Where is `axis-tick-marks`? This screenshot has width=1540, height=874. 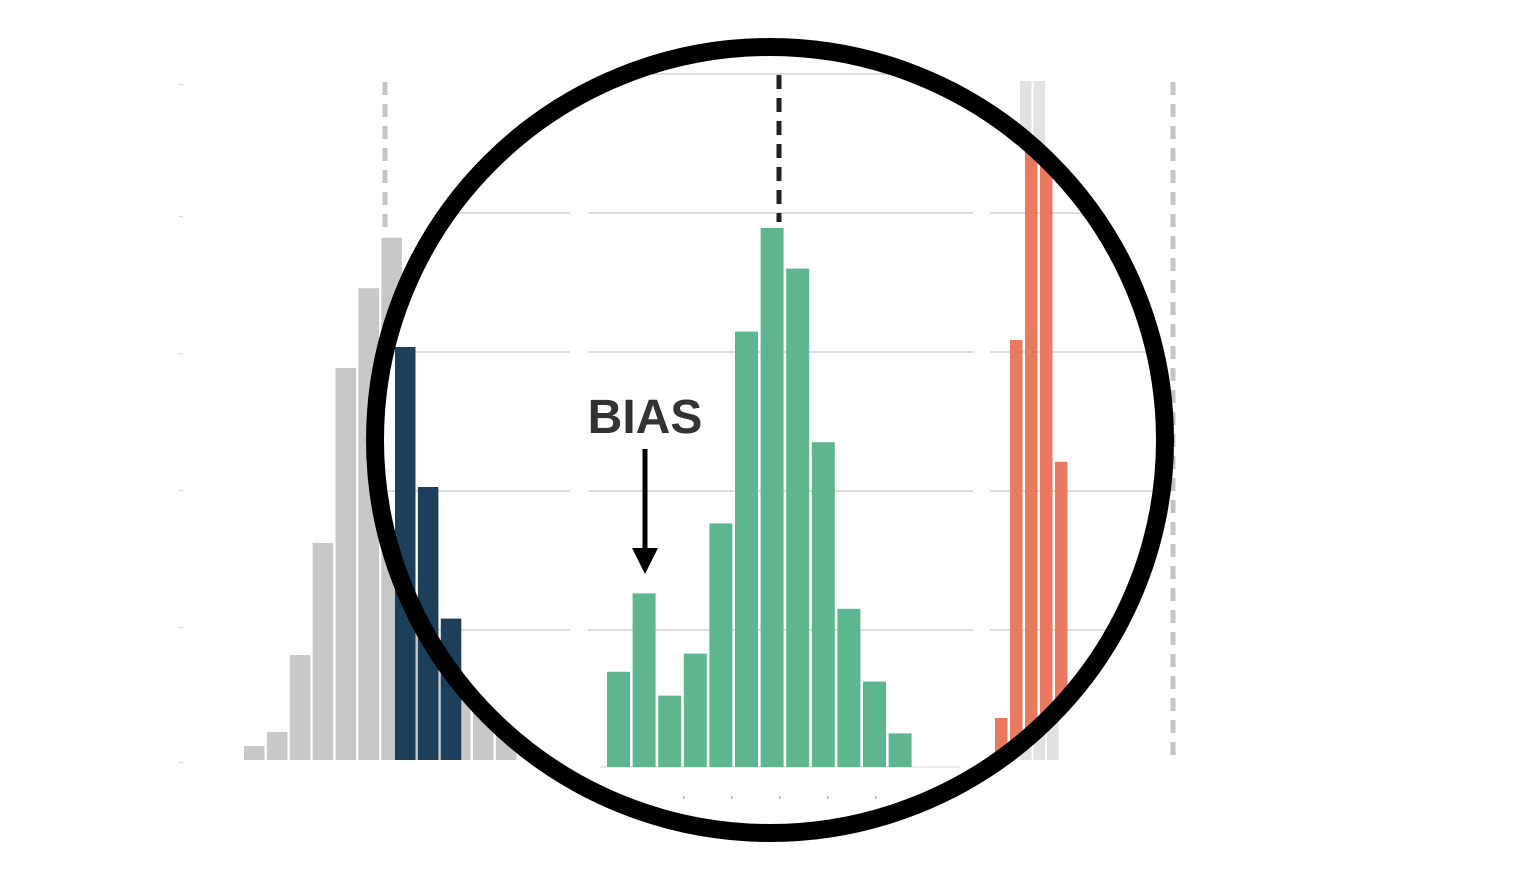 axis-tick-marks is located at coordinates (780, 797).